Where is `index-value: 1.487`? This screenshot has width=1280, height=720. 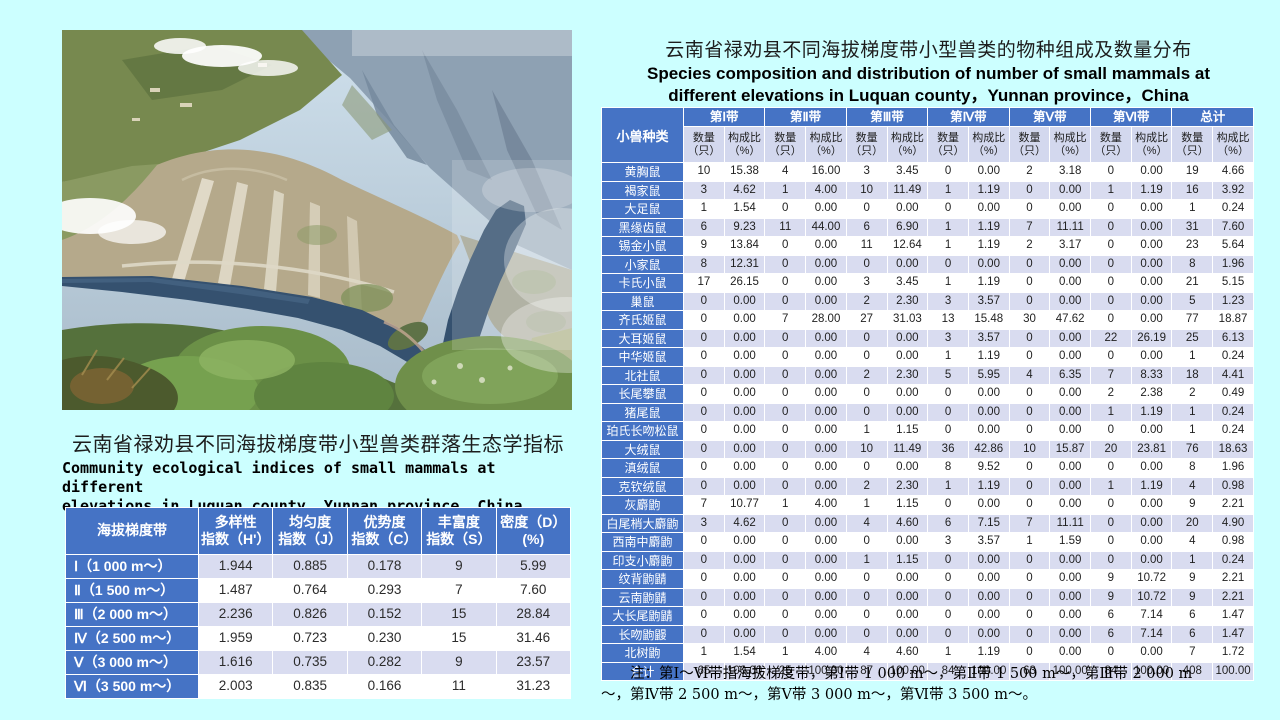 index-value: 1.487 is located at coordinates (235, 590).